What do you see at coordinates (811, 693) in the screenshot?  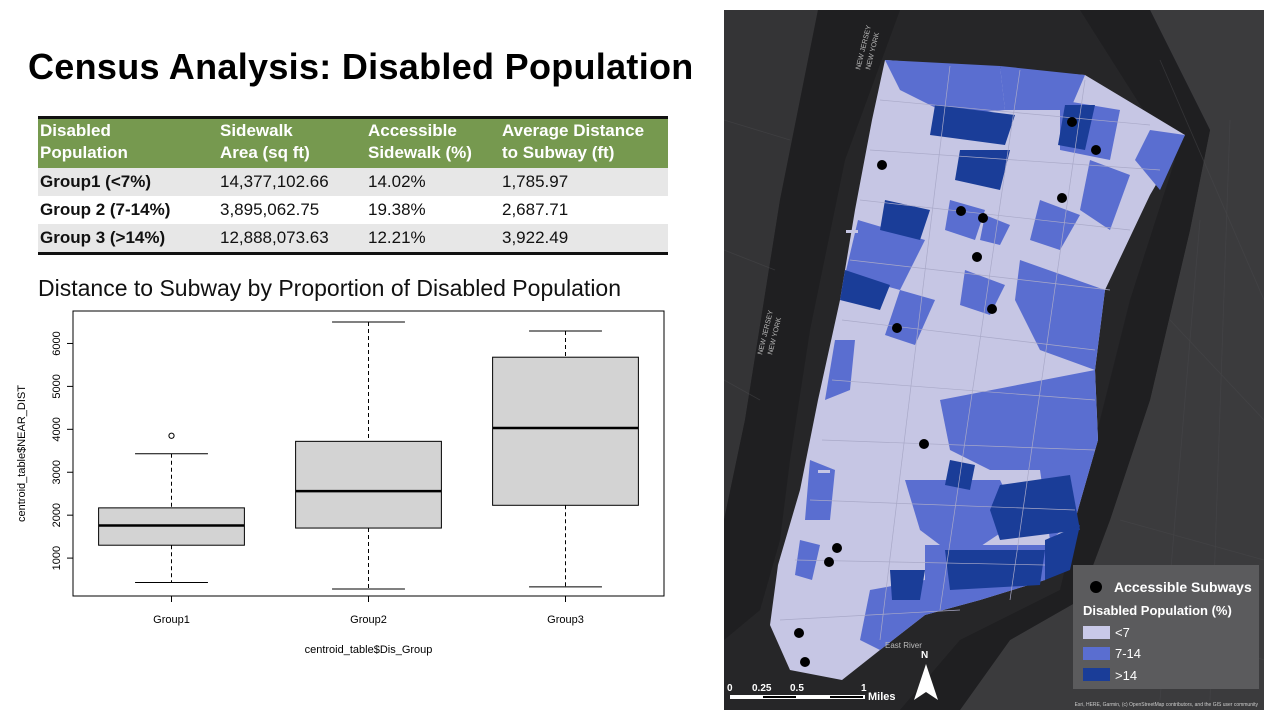 I see `scale-bar: 0 0.25 0.5 1 Miles` at bounding box center [811, 693].